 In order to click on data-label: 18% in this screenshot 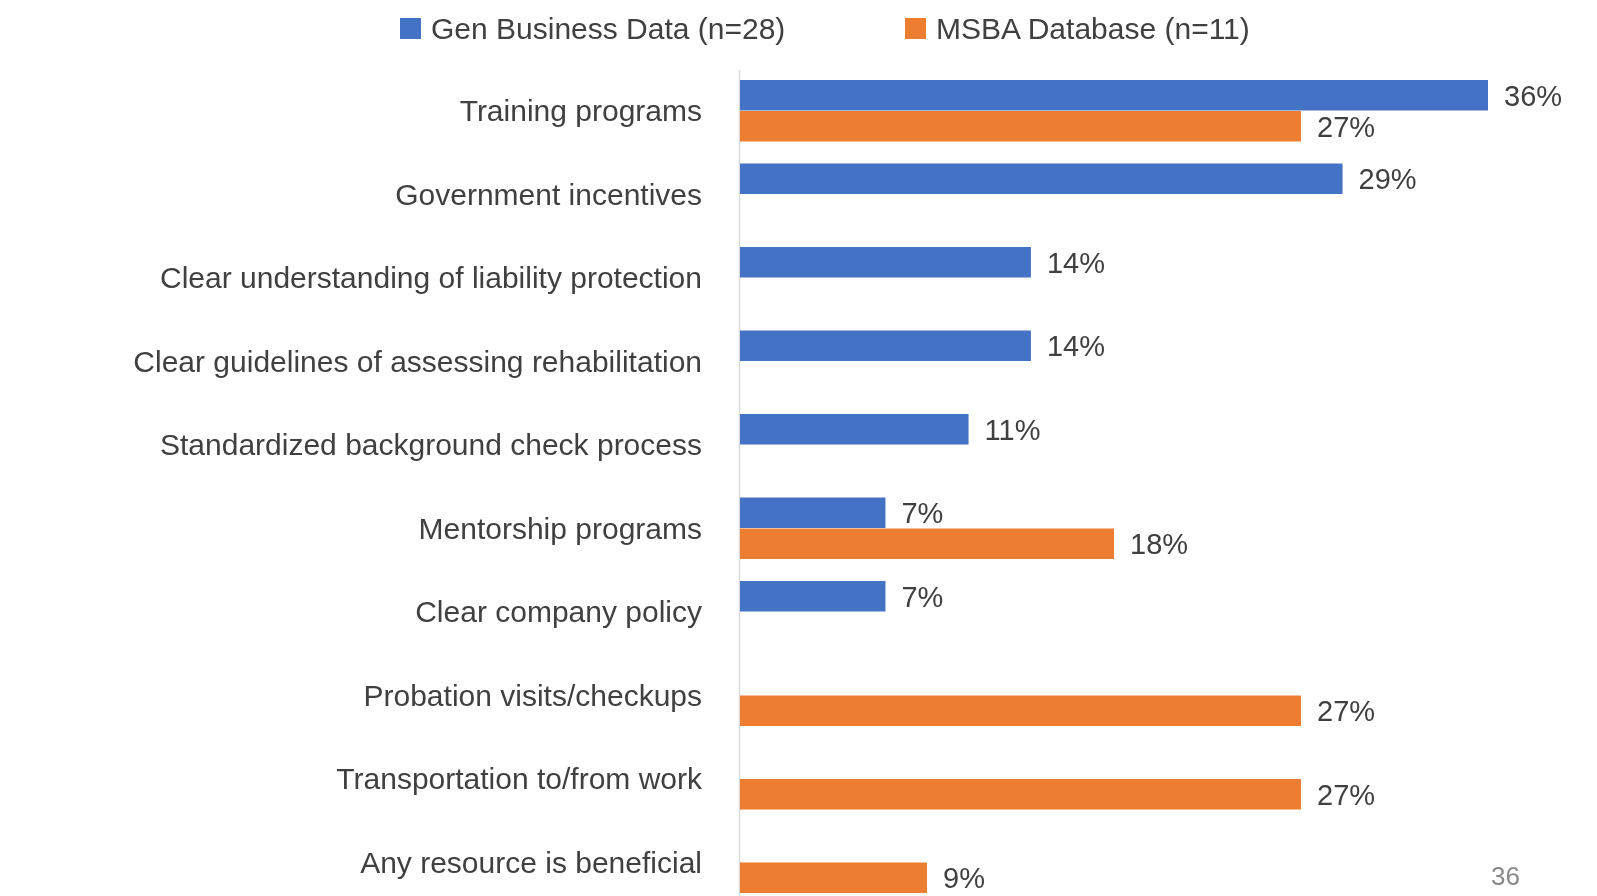, I will do `click(1159, 544)`.